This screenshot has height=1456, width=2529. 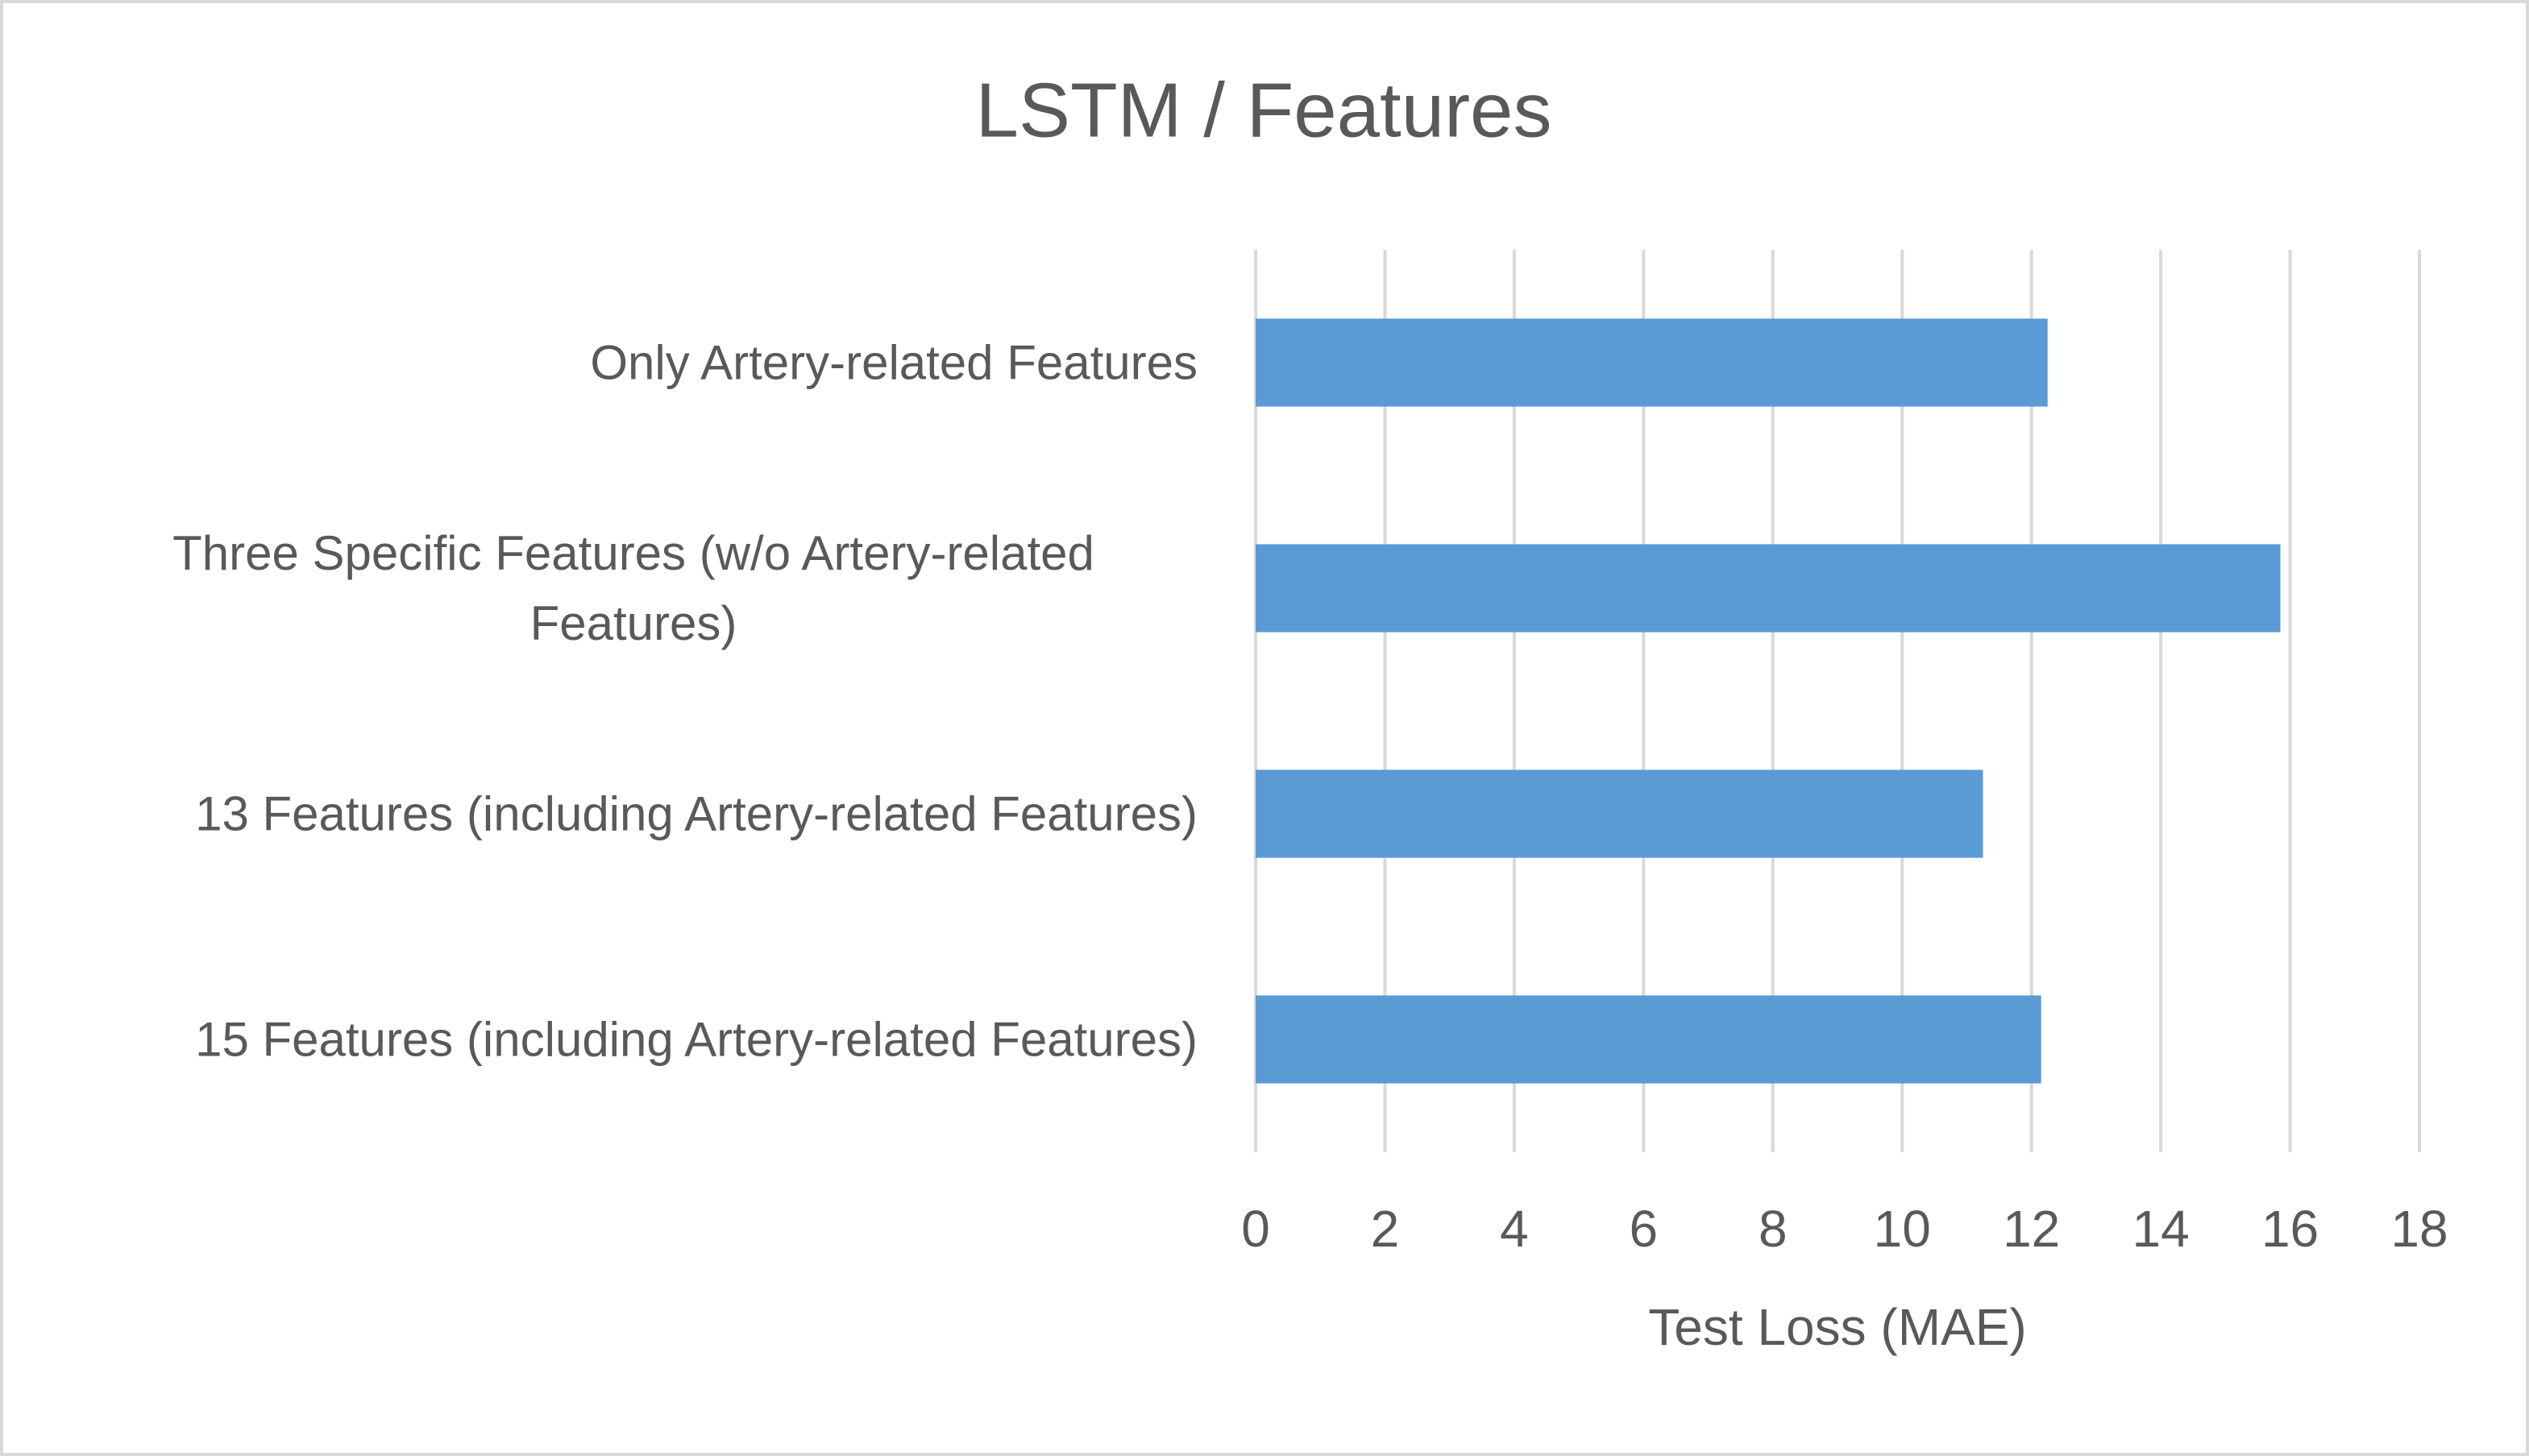 I want to click on x-tick-label: 10, so click(x=1902, y=1229).